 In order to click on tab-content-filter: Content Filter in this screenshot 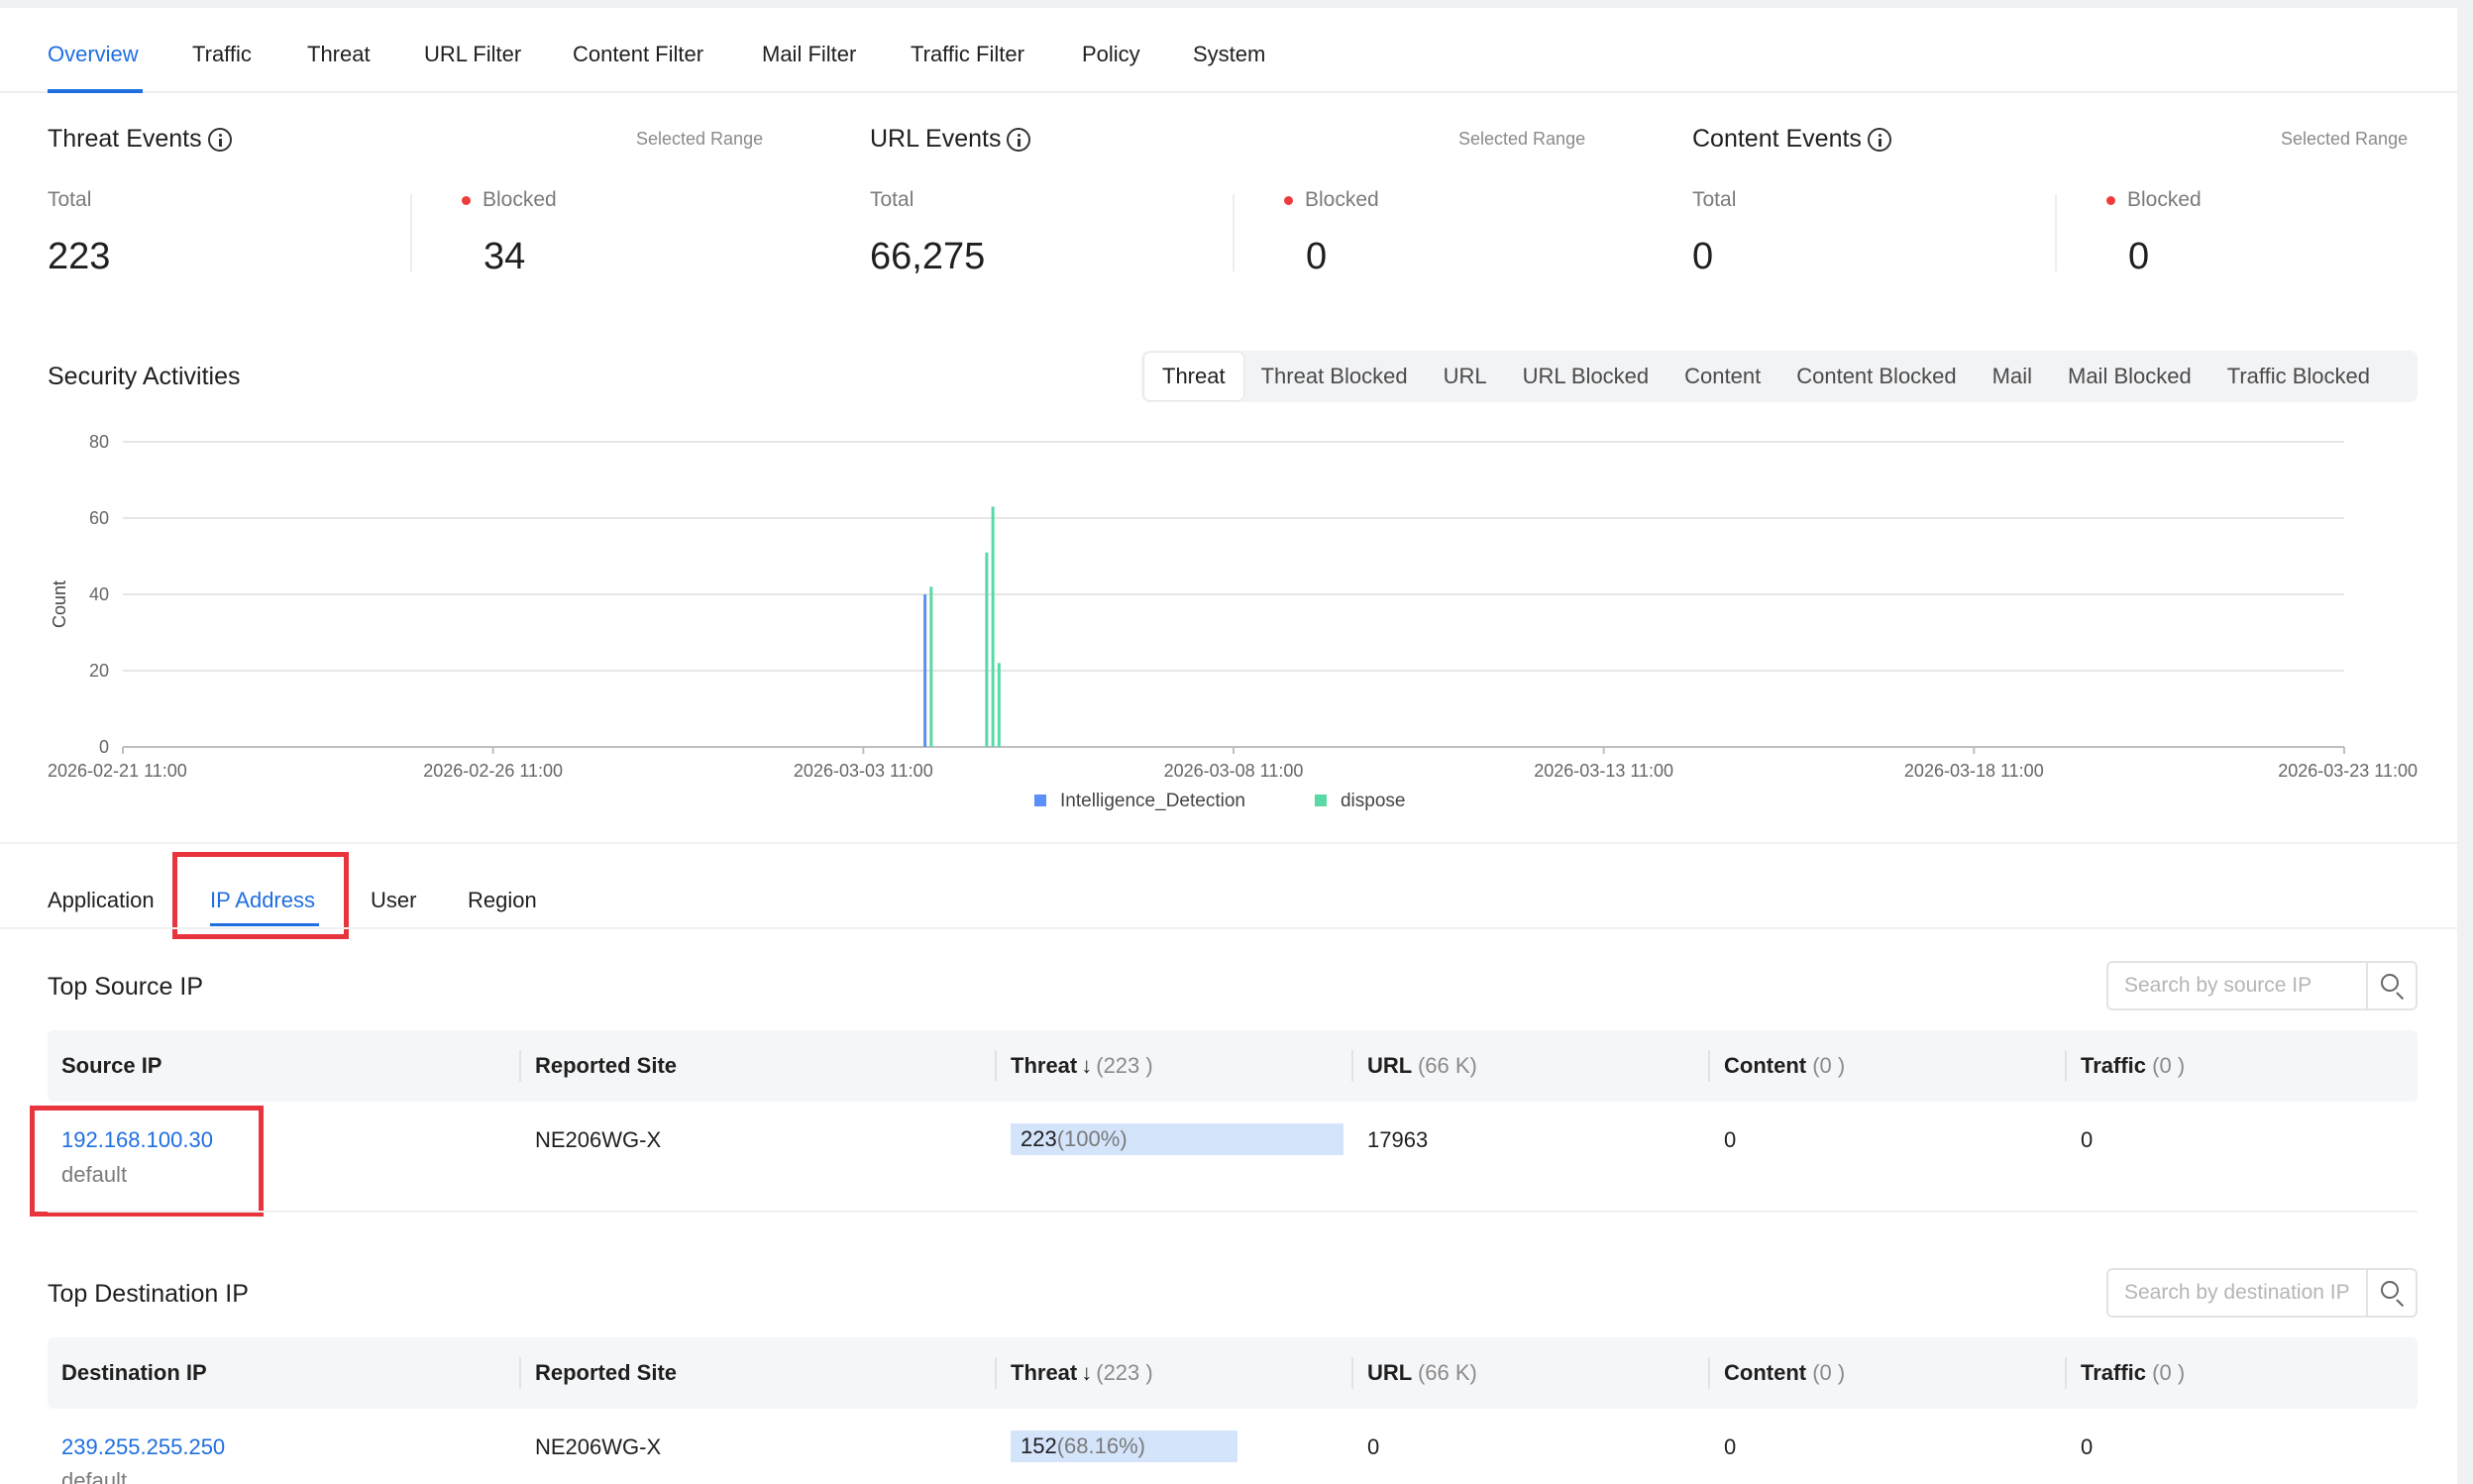, I will do `click(638, 54)`.